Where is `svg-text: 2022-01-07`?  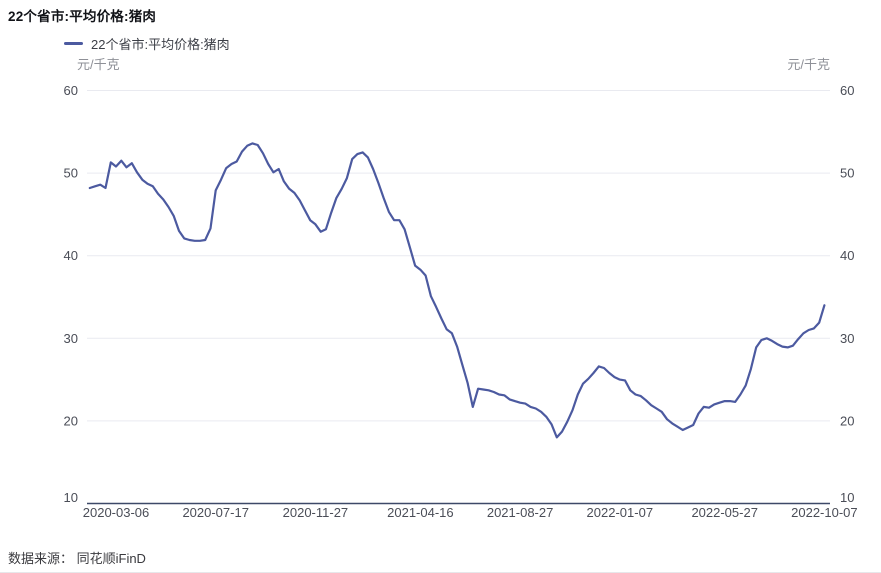 svg-text: 2022-01-07 is located at coordinates (620, 512).